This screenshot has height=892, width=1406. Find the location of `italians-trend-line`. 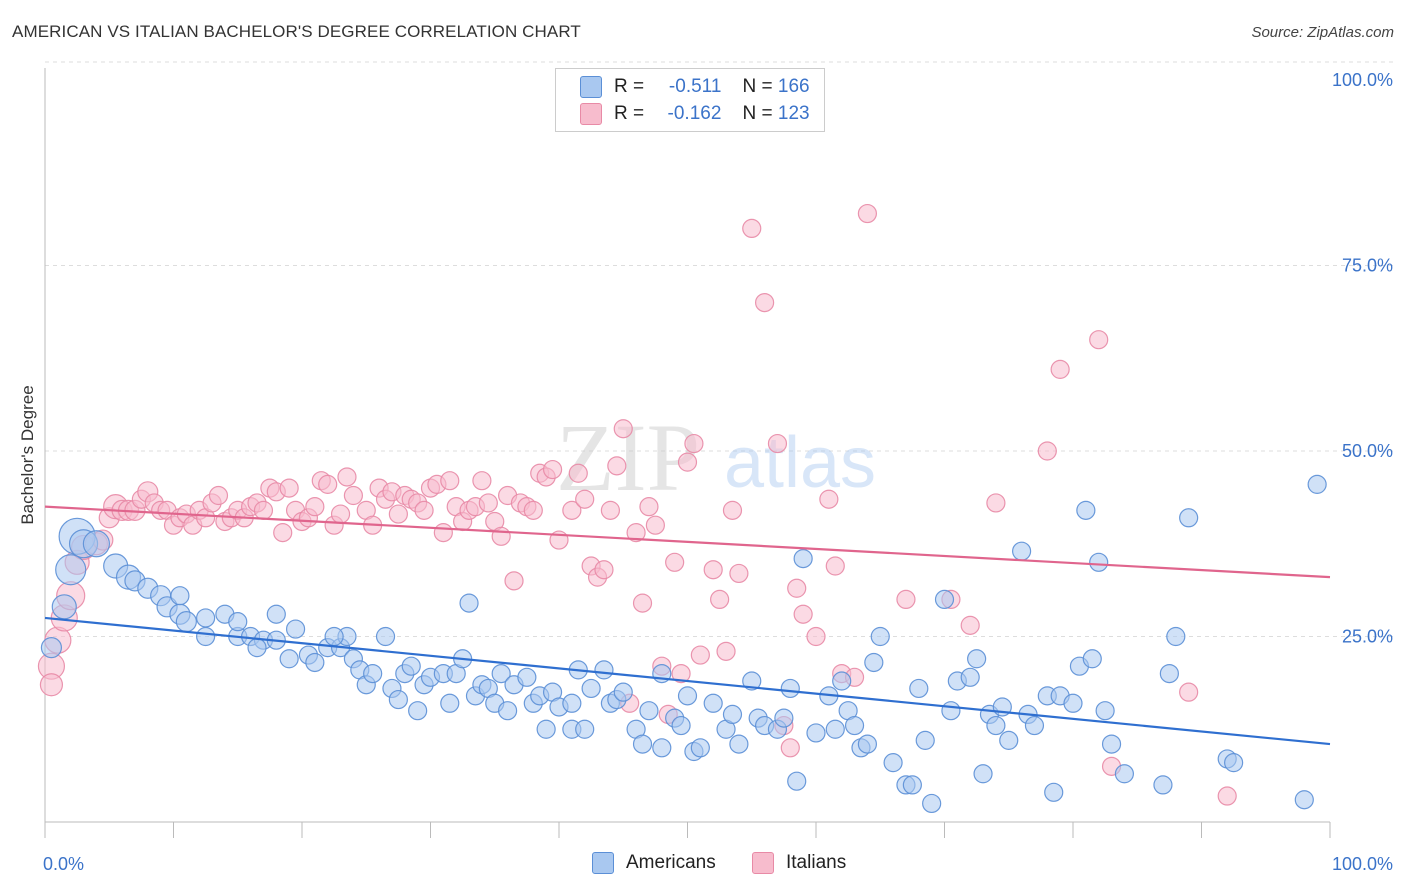

italians-trend-line is located at coordinates (687, 542).